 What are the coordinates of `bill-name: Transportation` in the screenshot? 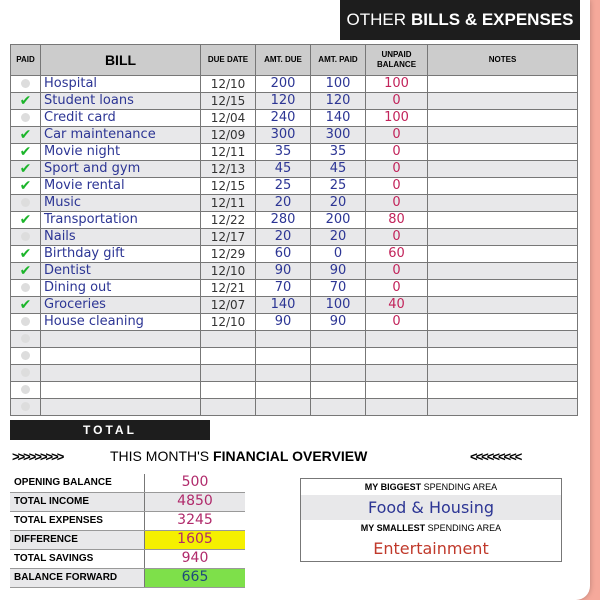 It's located at (120, 220).